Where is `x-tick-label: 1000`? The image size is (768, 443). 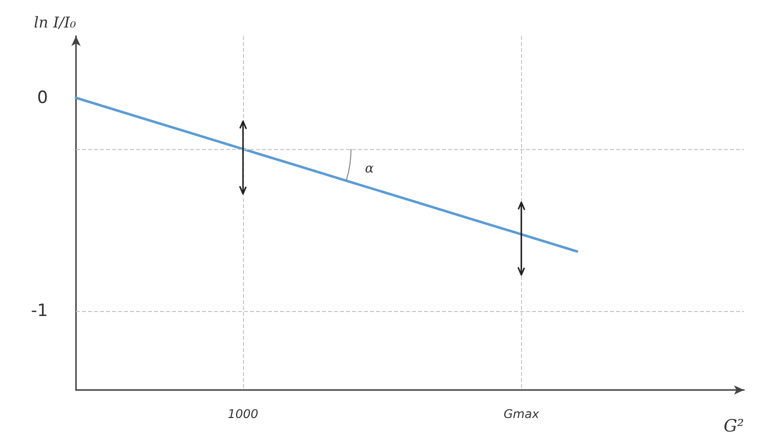 x-tick-label: 1000 is located at coordinates (243, 414).